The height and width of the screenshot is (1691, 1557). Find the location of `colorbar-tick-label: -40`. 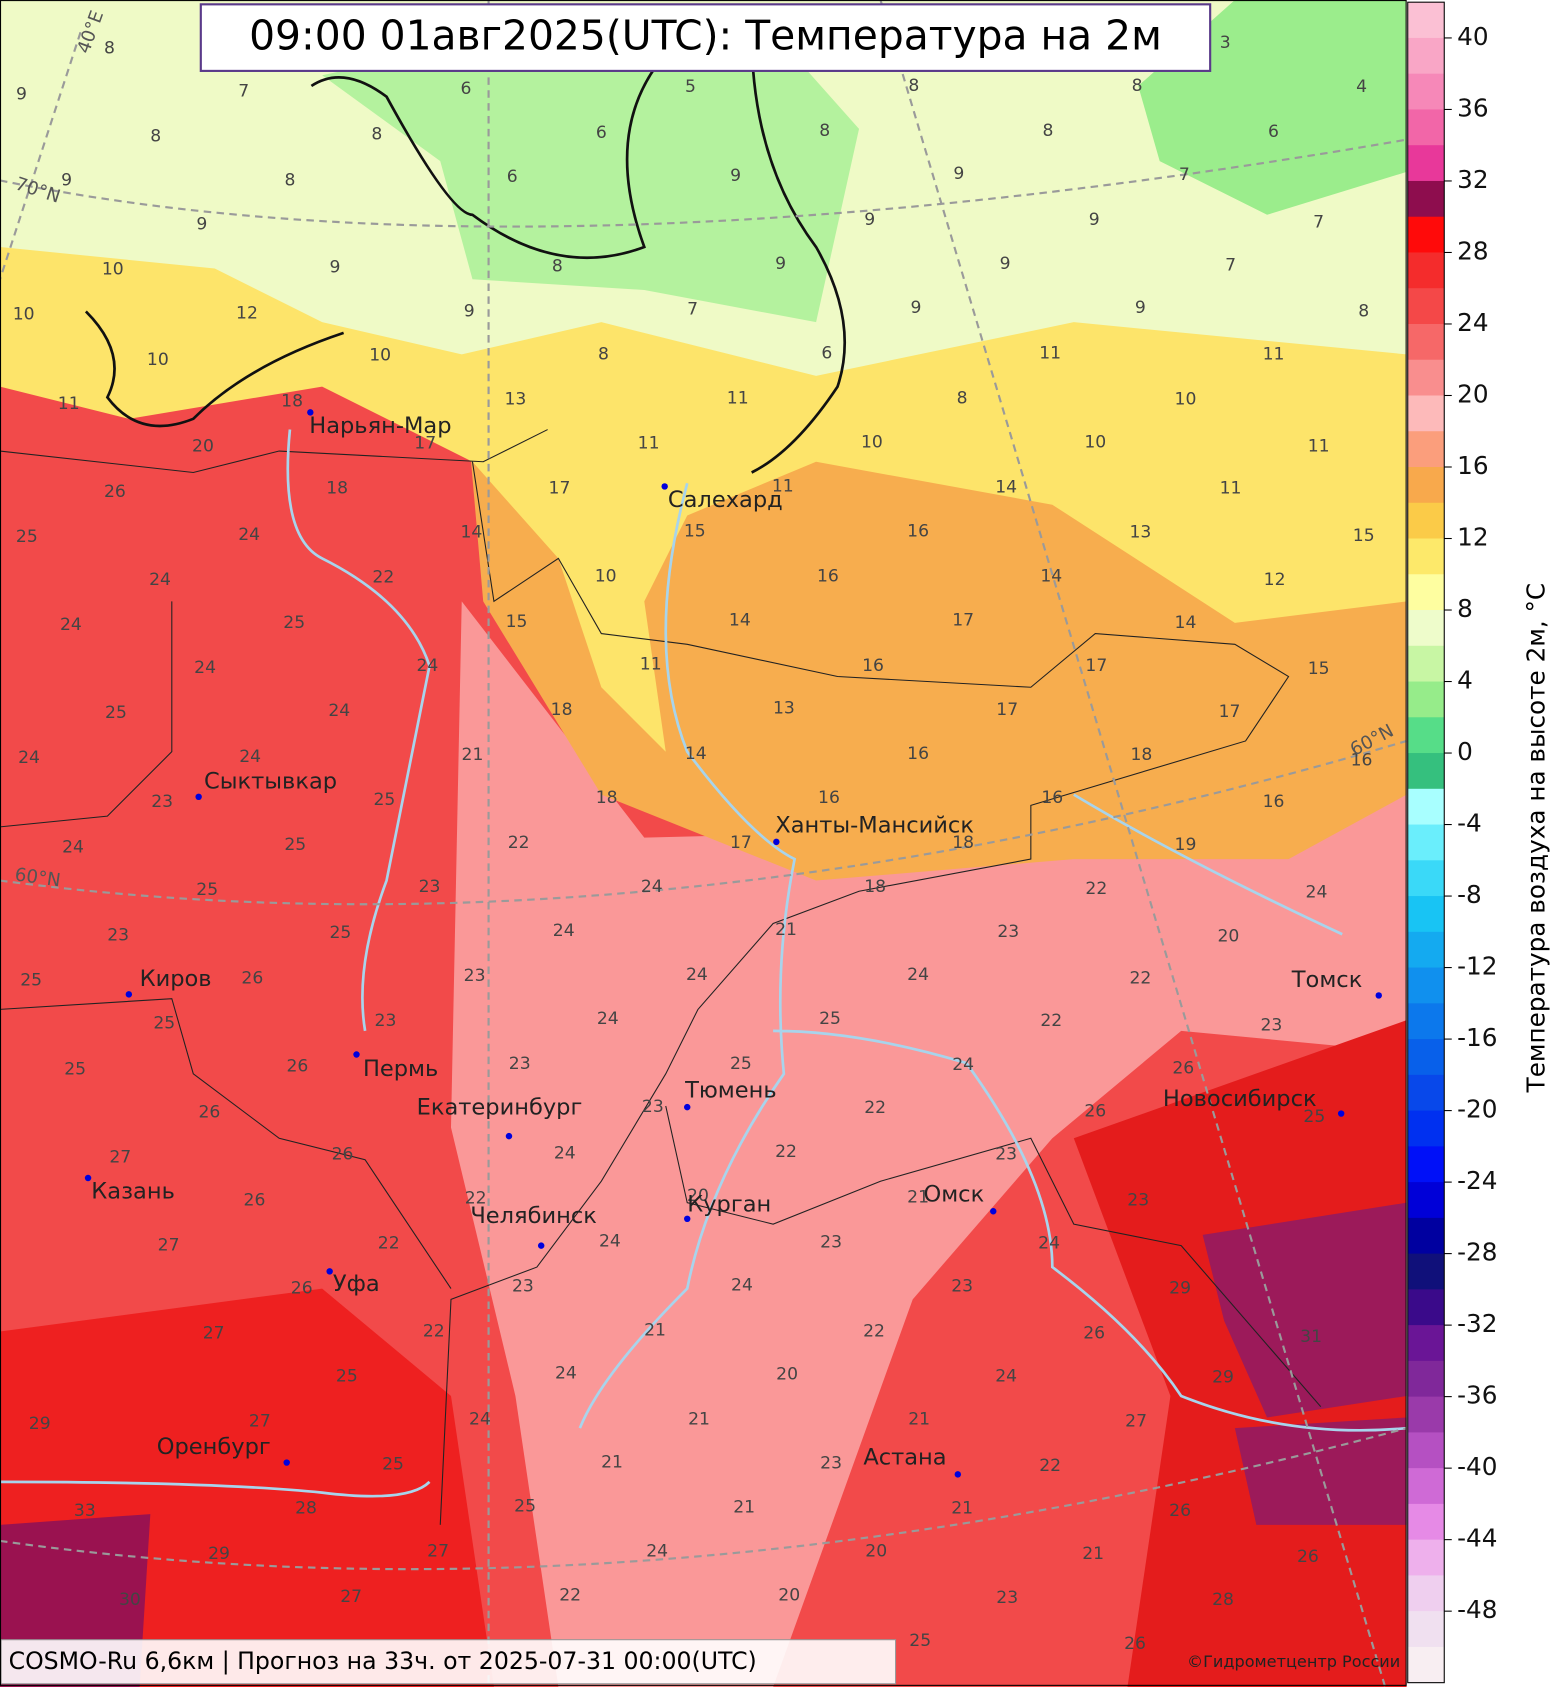

colorbar-tick-label: -40 is located at coordinates (1477, 1466).